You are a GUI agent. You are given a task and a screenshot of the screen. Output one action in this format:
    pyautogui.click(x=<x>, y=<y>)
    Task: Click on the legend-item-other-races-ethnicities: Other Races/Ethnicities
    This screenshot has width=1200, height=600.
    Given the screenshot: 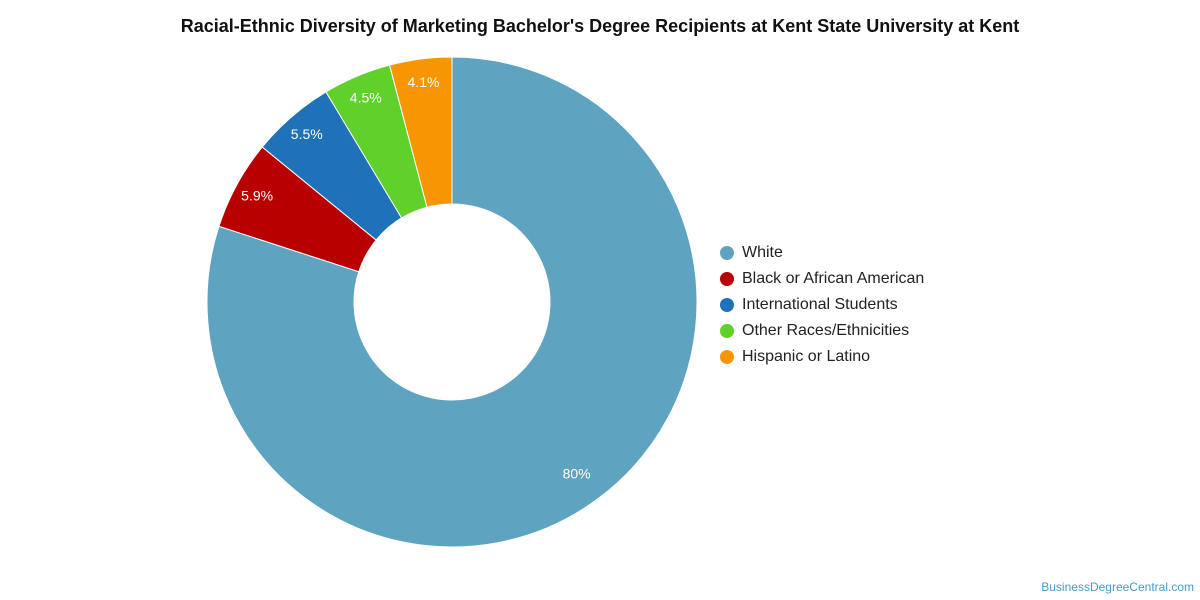 What is the action you would take?
    pyautogui.click(x=822, y=331)
    